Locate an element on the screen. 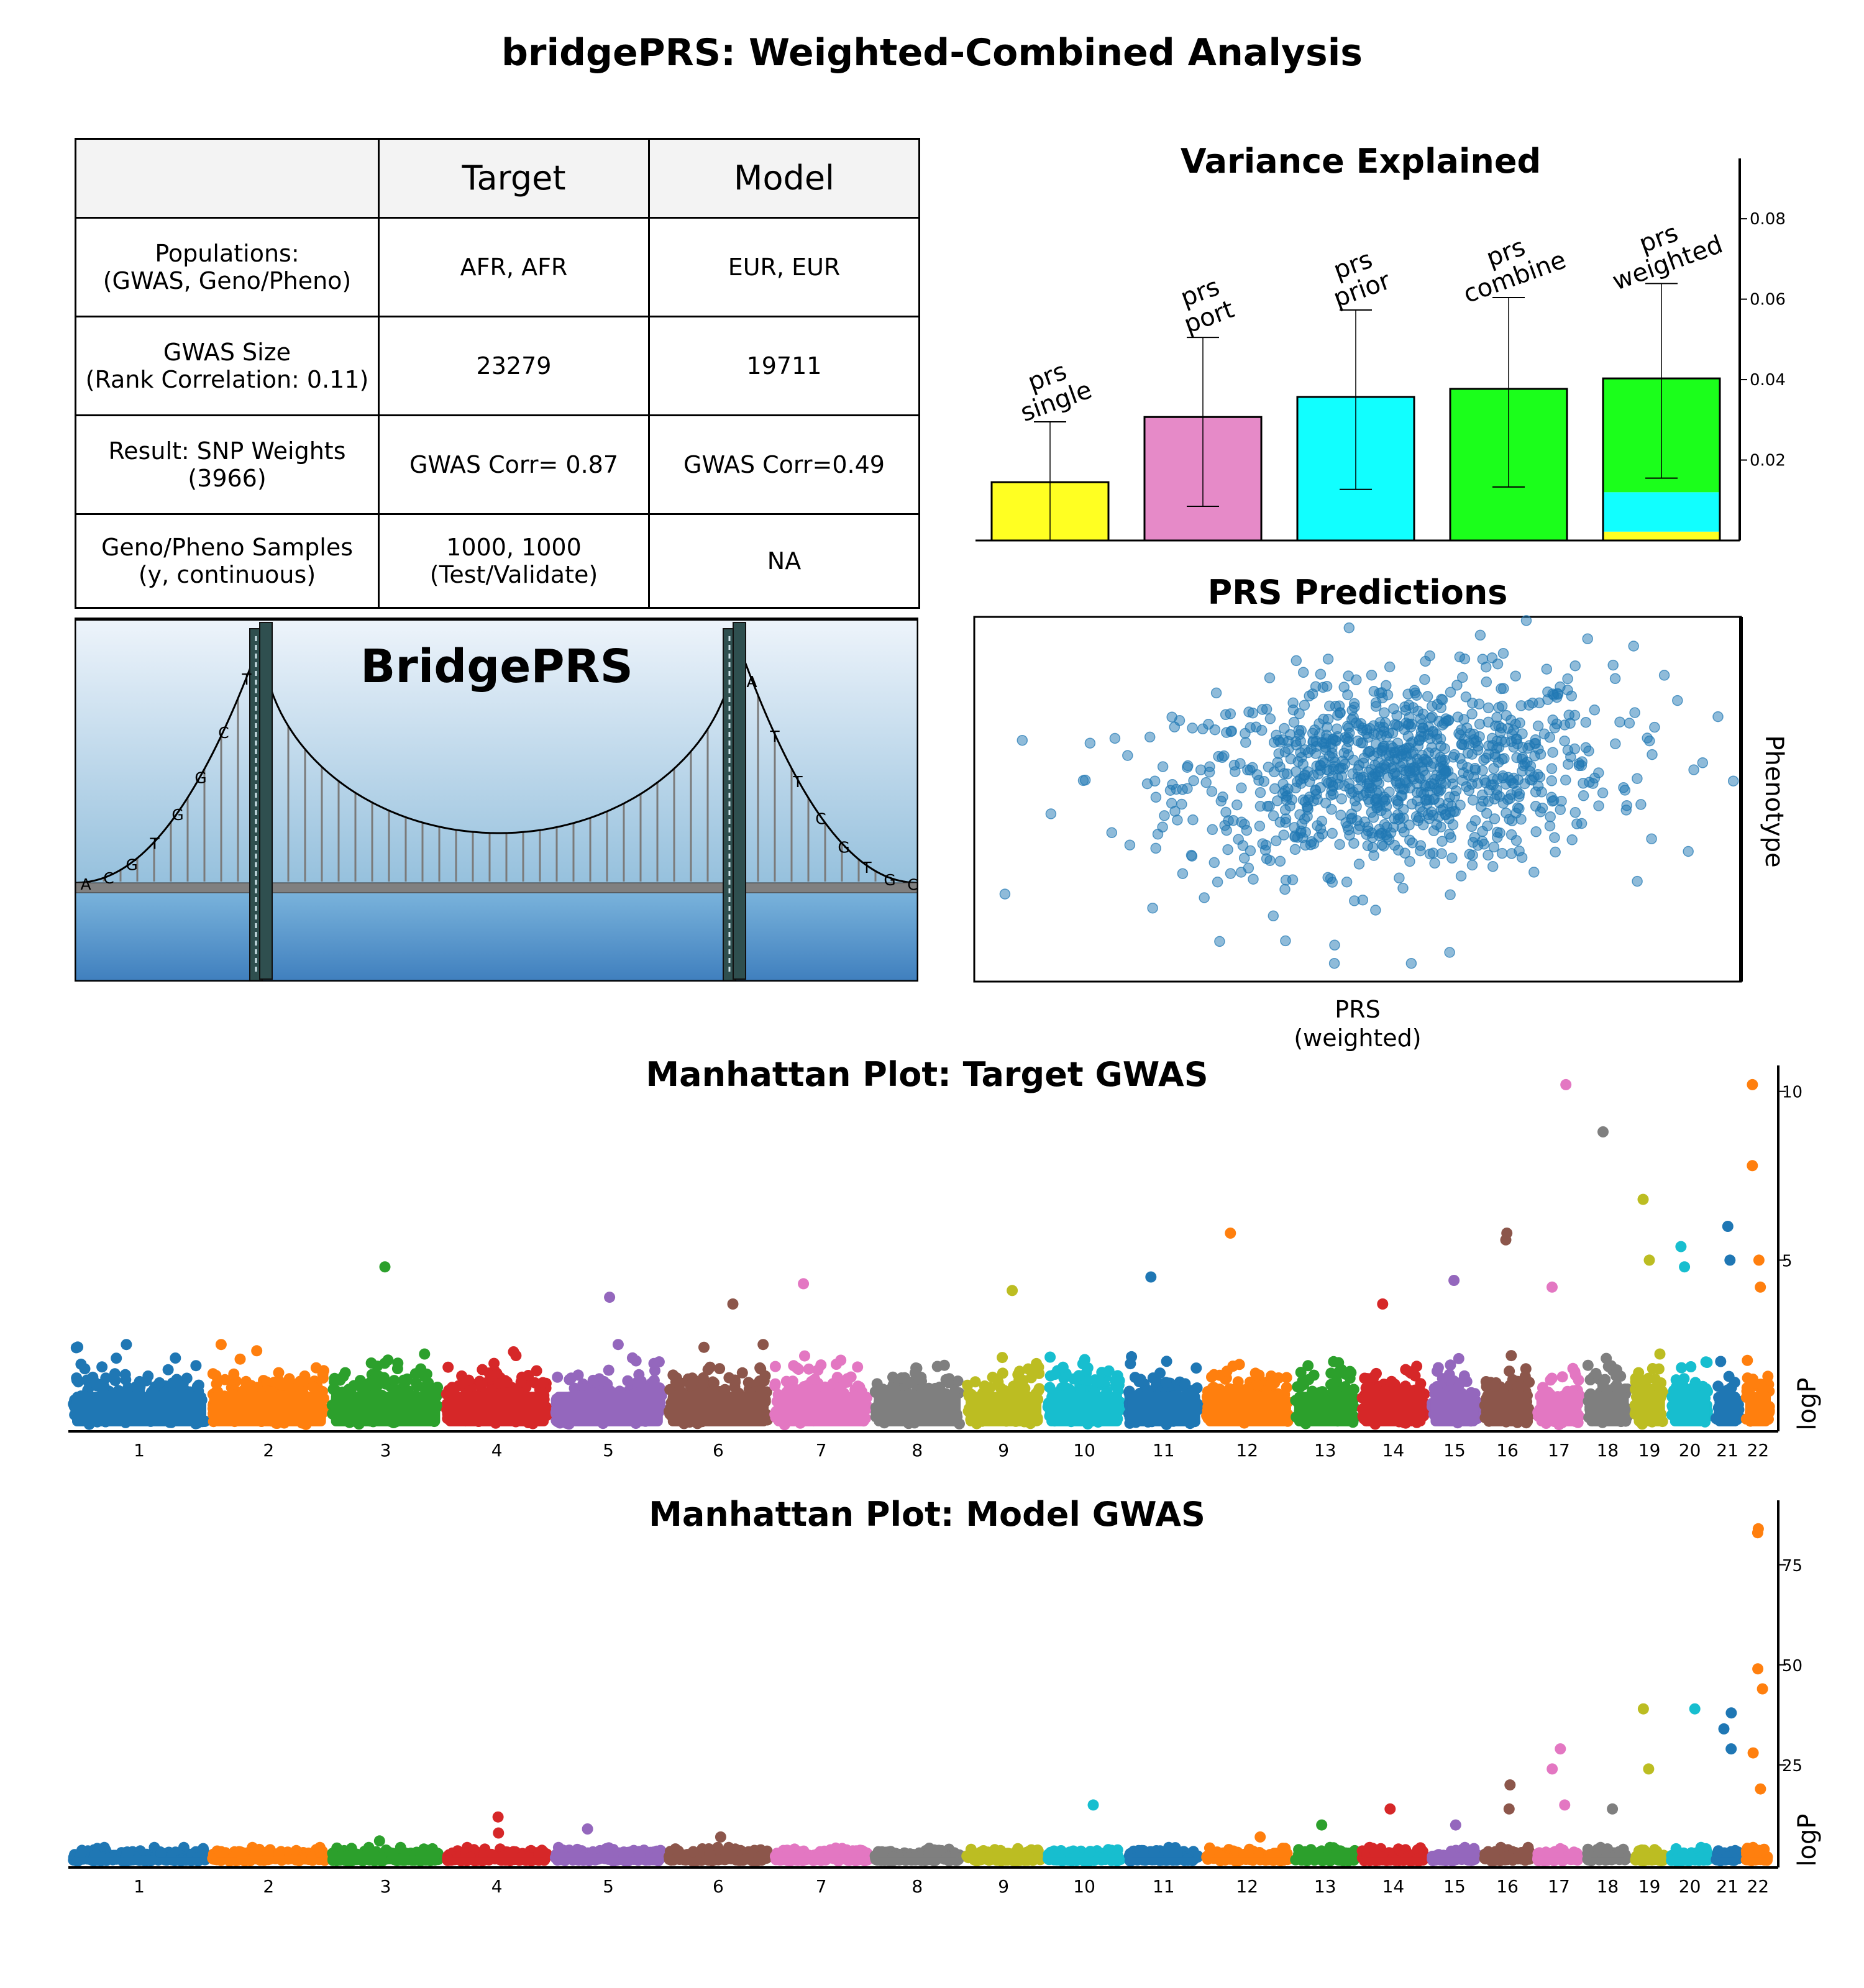 The width and height of the screenshot is (1864, 1988). chromosome-label: 11 is located at coordinates (1164, 1450).